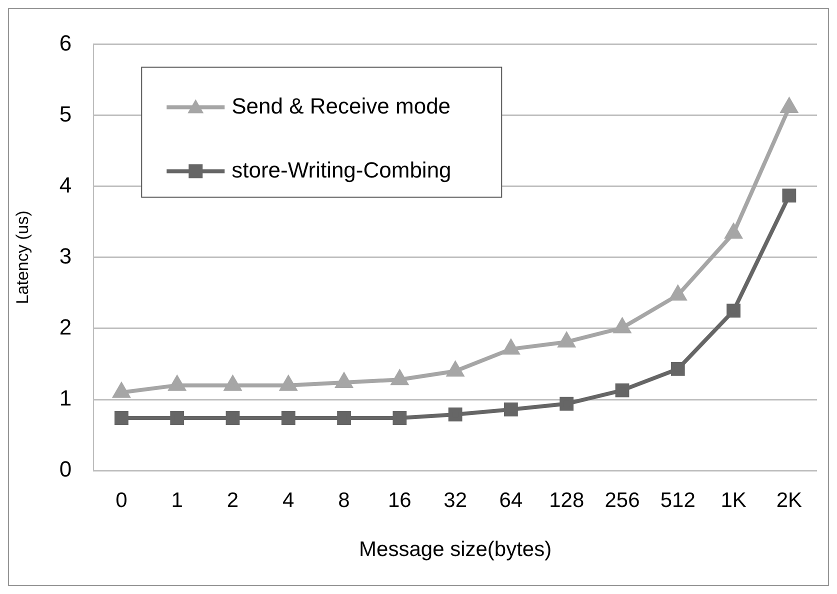  Describe the element at coordinates (232, 500) in the screenshot. I see `x-tick-label: 2` at that location.